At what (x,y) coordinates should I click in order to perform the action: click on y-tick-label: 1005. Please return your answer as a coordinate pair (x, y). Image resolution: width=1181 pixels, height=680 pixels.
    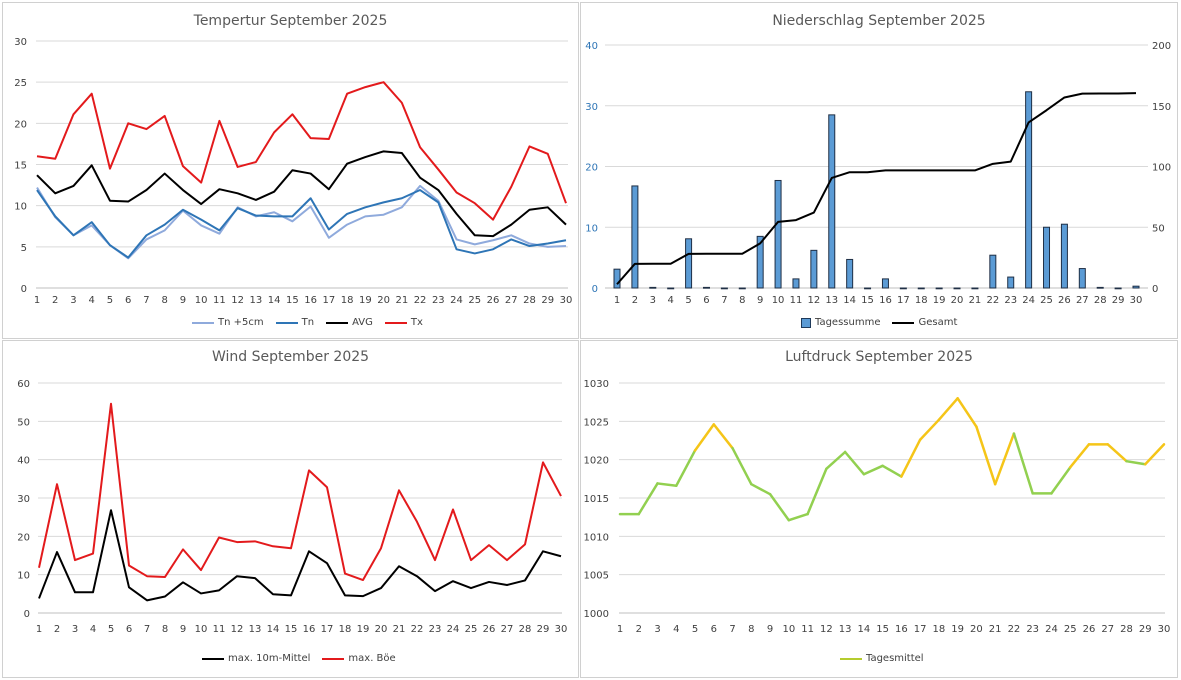
    Looking at the image, I should click on (596, 576).